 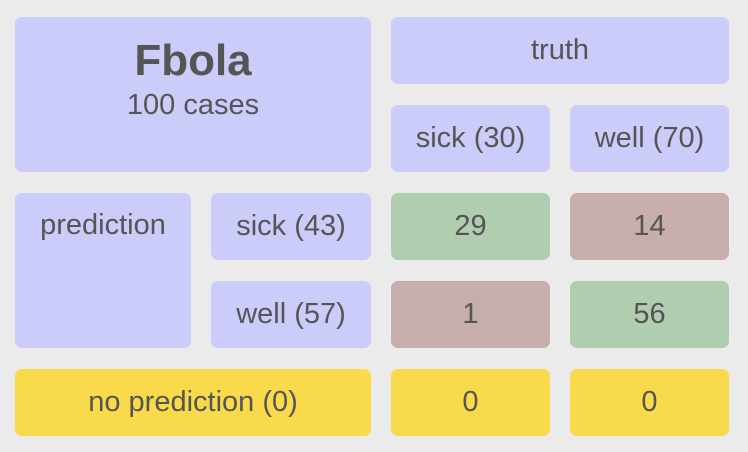 I want to click on false-positive-cell: 14, so click(x=649, y=226).